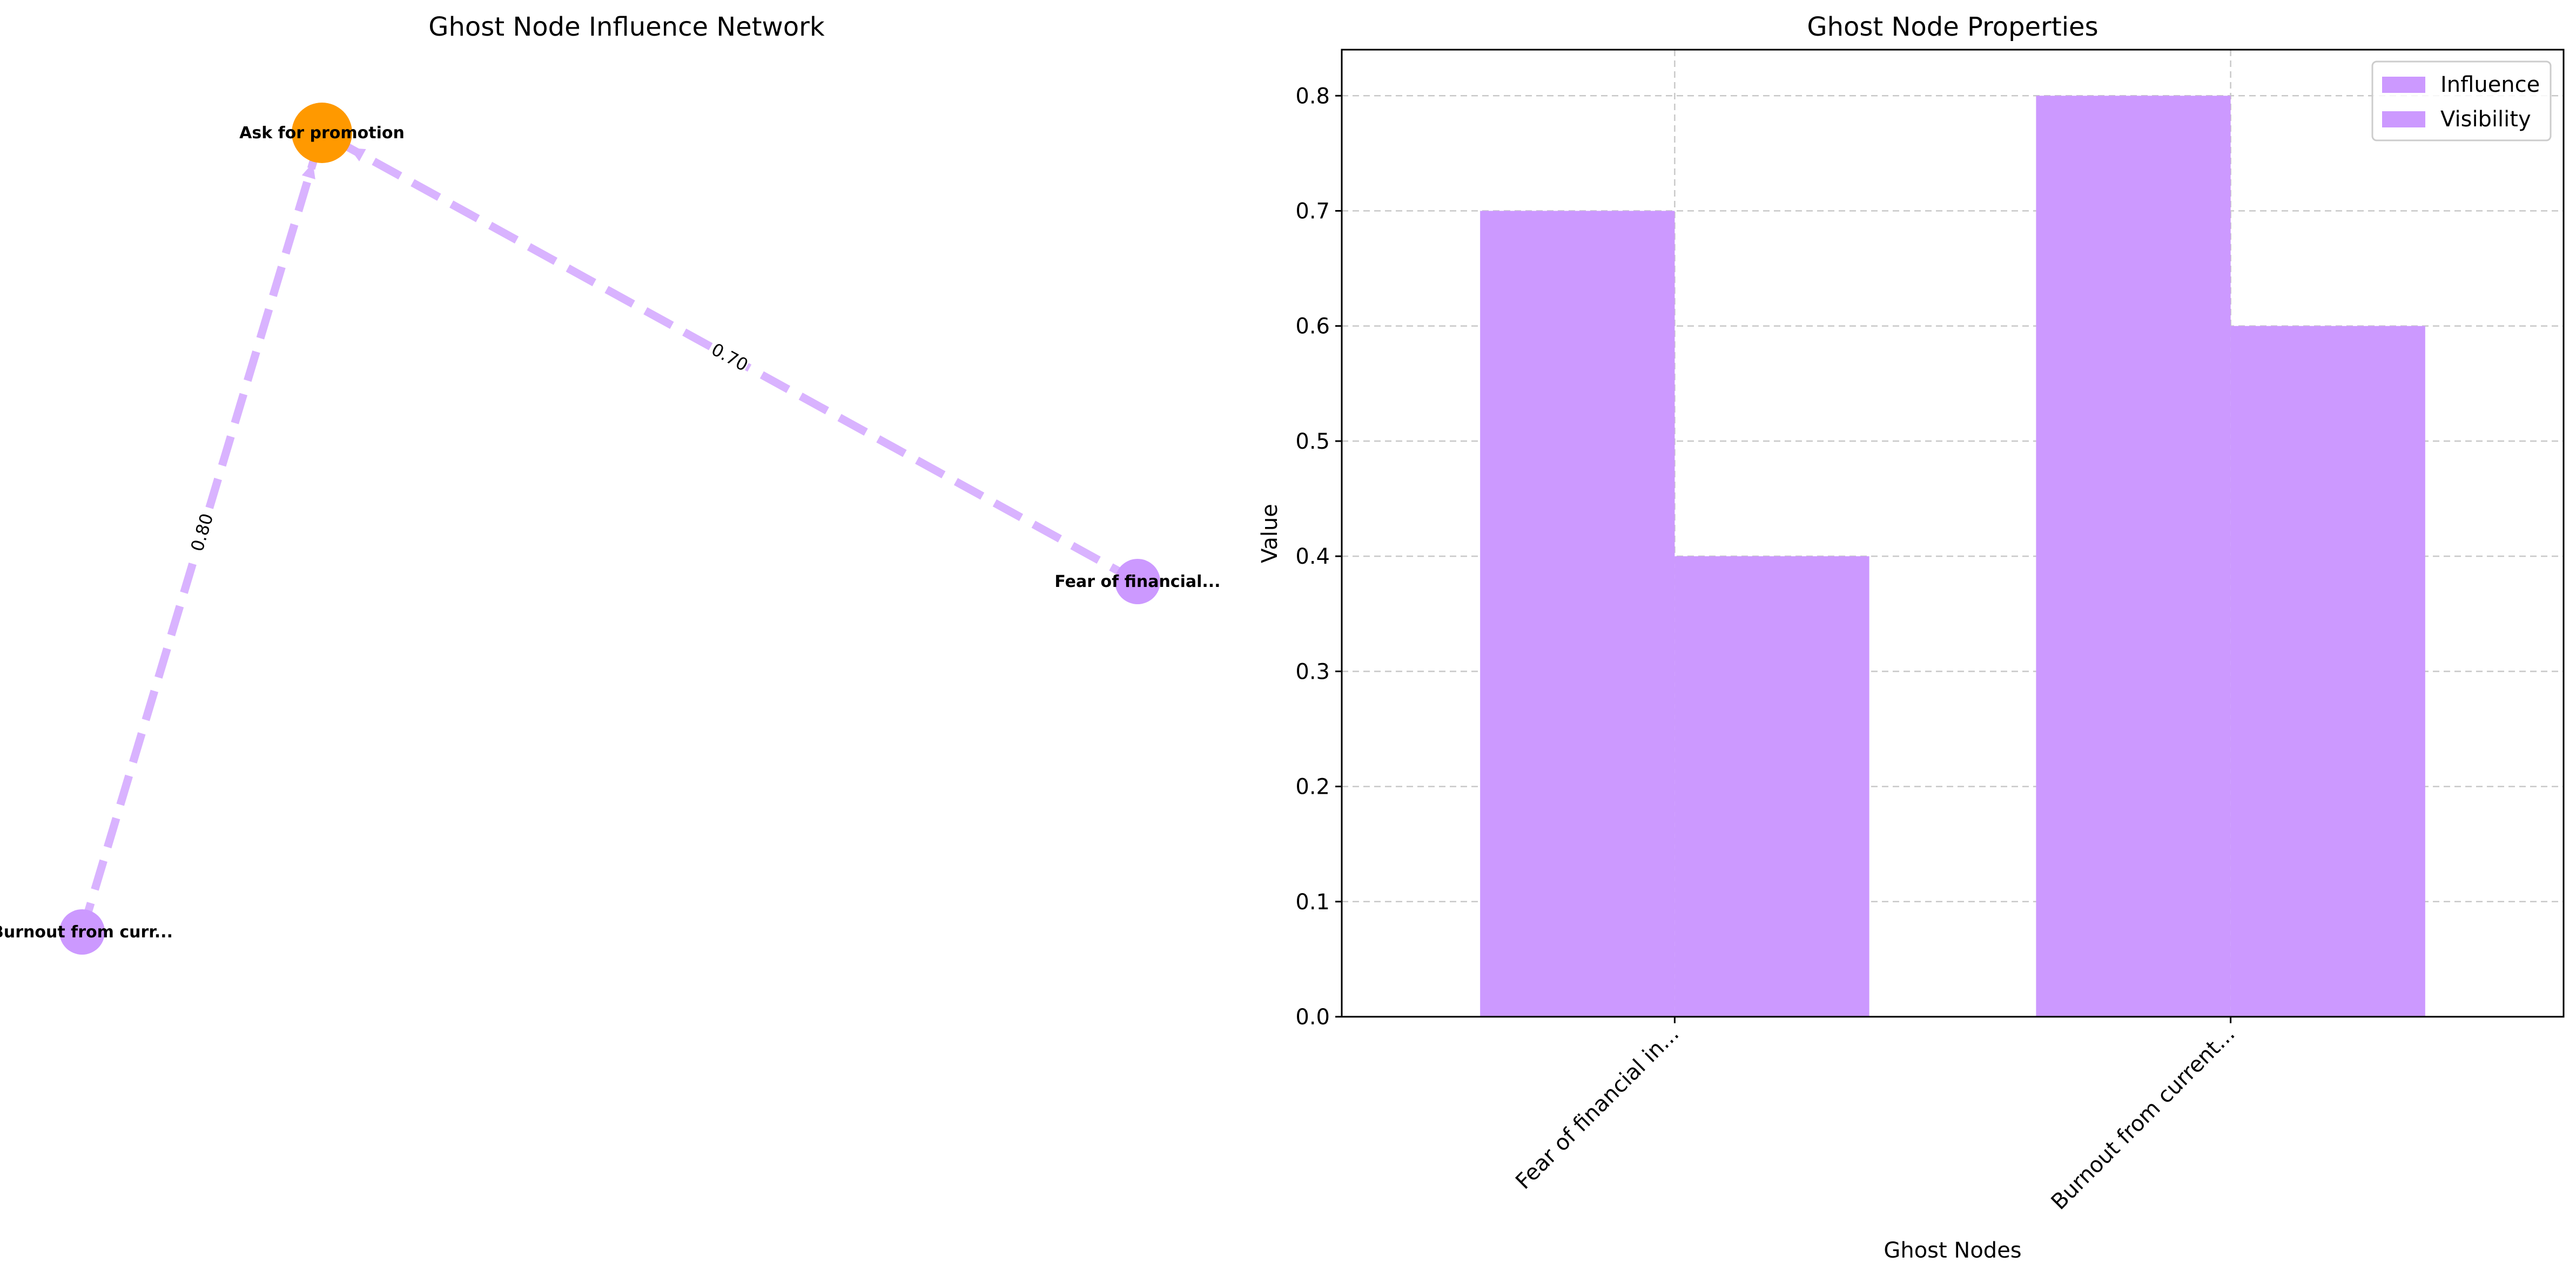 The image size is (2576, 1277). What do you see at coordinates (1952, 1250) in the screenshot?
I see `x-axis-label: Ghost Nodes` at bounding box center [1952, 1250].